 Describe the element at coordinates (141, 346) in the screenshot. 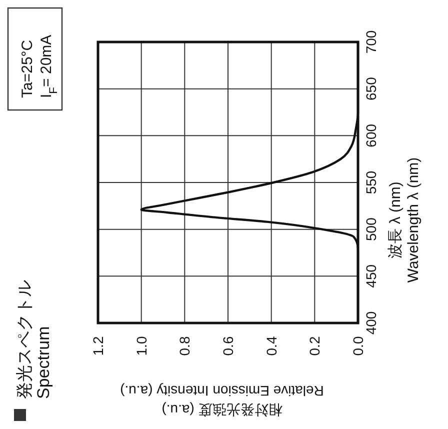

I see `x-tick-label: 1.0` at that location.